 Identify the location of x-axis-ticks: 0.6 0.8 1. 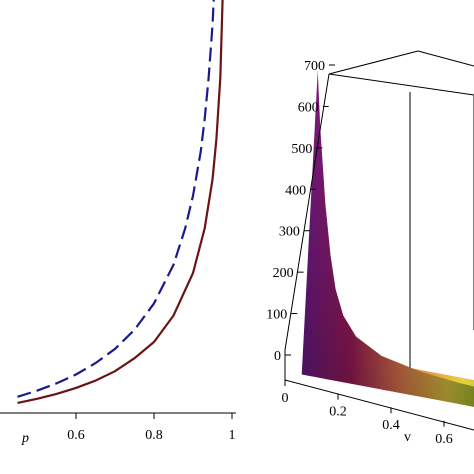
(151, 428).